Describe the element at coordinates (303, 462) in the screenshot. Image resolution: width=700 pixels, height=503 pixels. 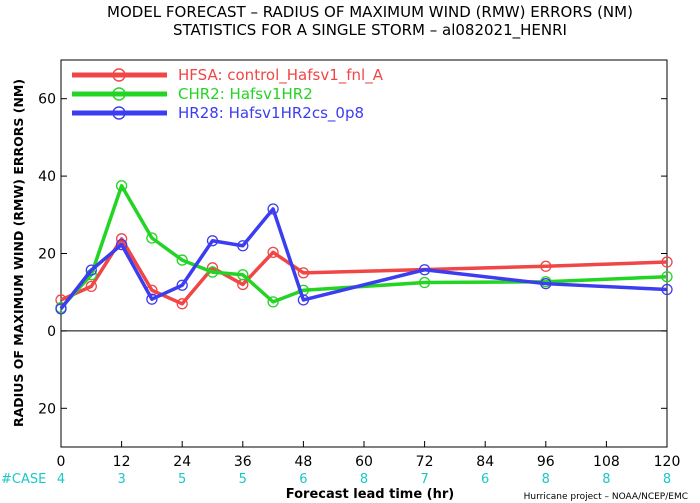
I see `x-tick-label: 48` at that location.